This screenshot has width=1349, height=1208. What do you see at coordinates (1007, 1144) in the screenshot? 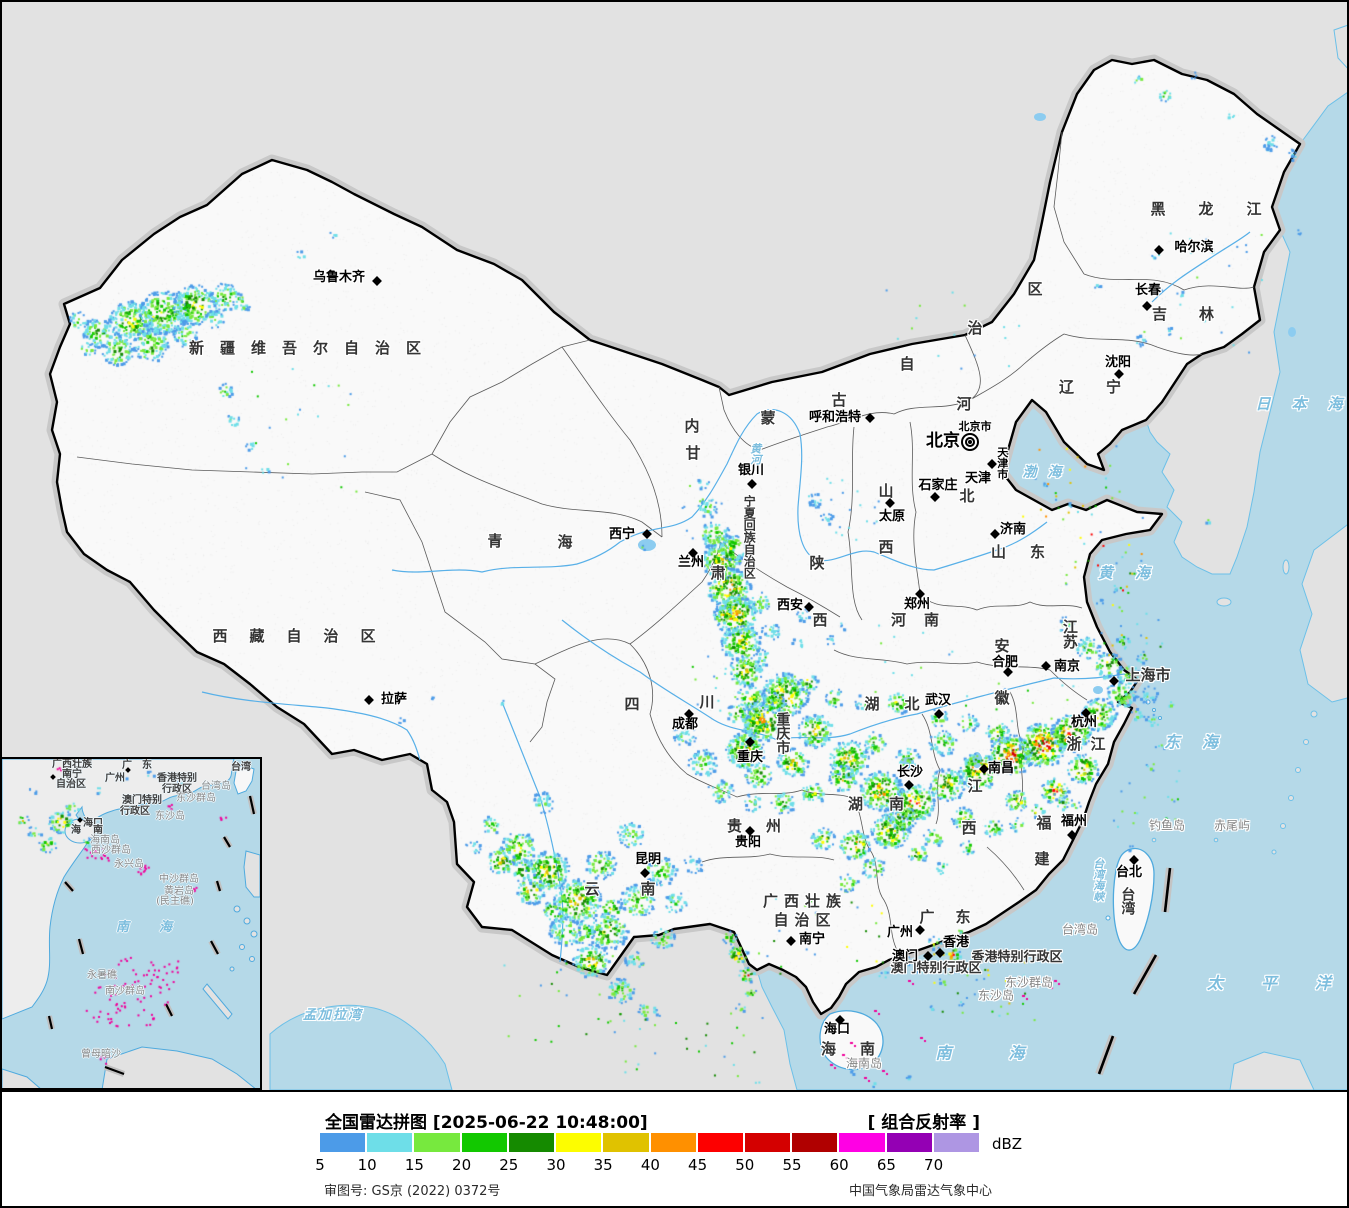
I see `dbz-unit: dBZ` at bounding box center [1007, 1144].